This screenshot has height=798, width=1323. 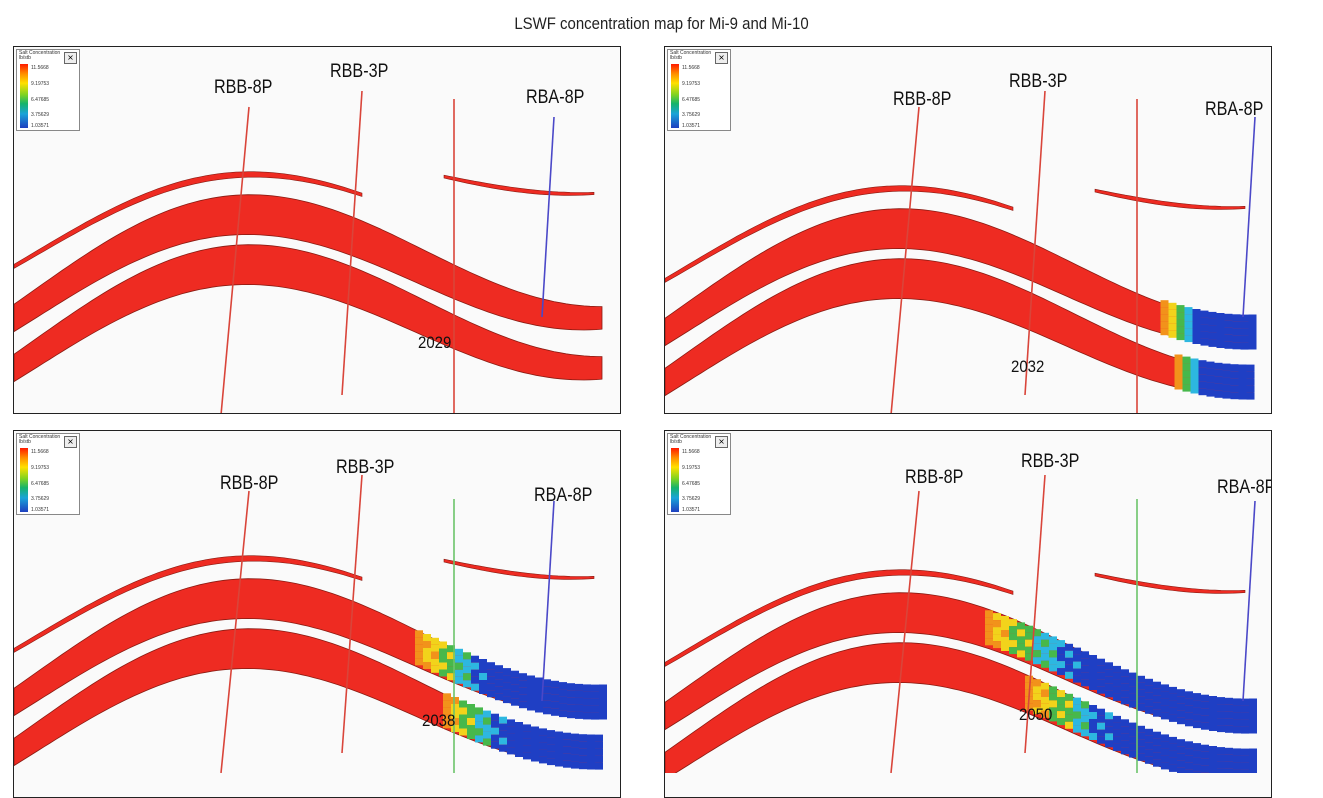 What do you see at coordinates (434, 343) in the screenshot?
I see `year-label: 2029` at bounding box center [434, 343].